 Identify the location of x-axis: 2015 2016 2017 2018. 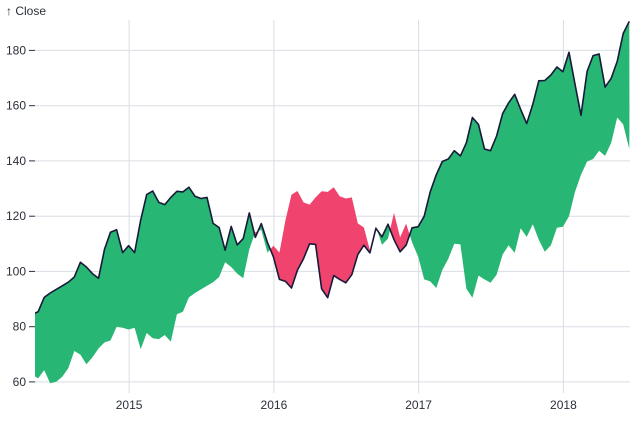
(346, 405).